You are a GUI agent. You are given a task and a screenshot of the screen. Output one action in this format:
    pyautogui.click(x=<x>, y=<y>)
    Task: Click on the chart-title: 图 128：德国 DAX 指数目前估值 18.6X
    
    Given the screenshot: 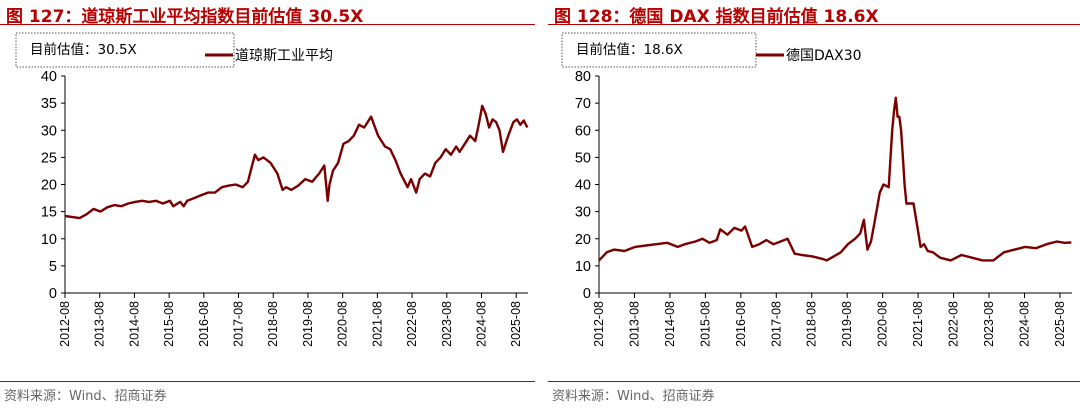 What is the action you would take?
    pyautogui.click(x=716, y=17)
    